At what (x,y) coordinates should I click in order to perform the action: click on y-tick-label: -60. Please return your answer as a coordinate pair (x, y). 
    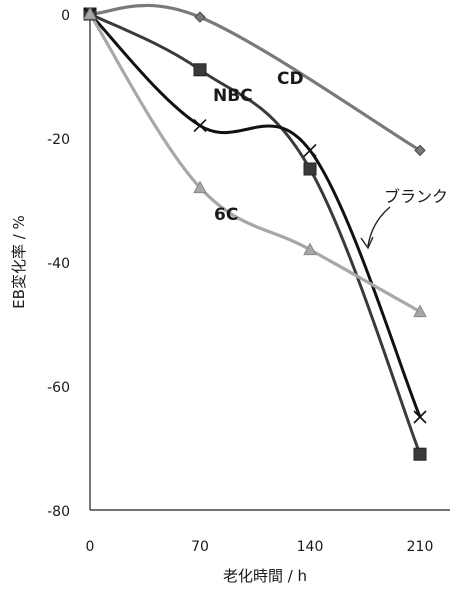
    Looking at the image, I should click on (58, 388).